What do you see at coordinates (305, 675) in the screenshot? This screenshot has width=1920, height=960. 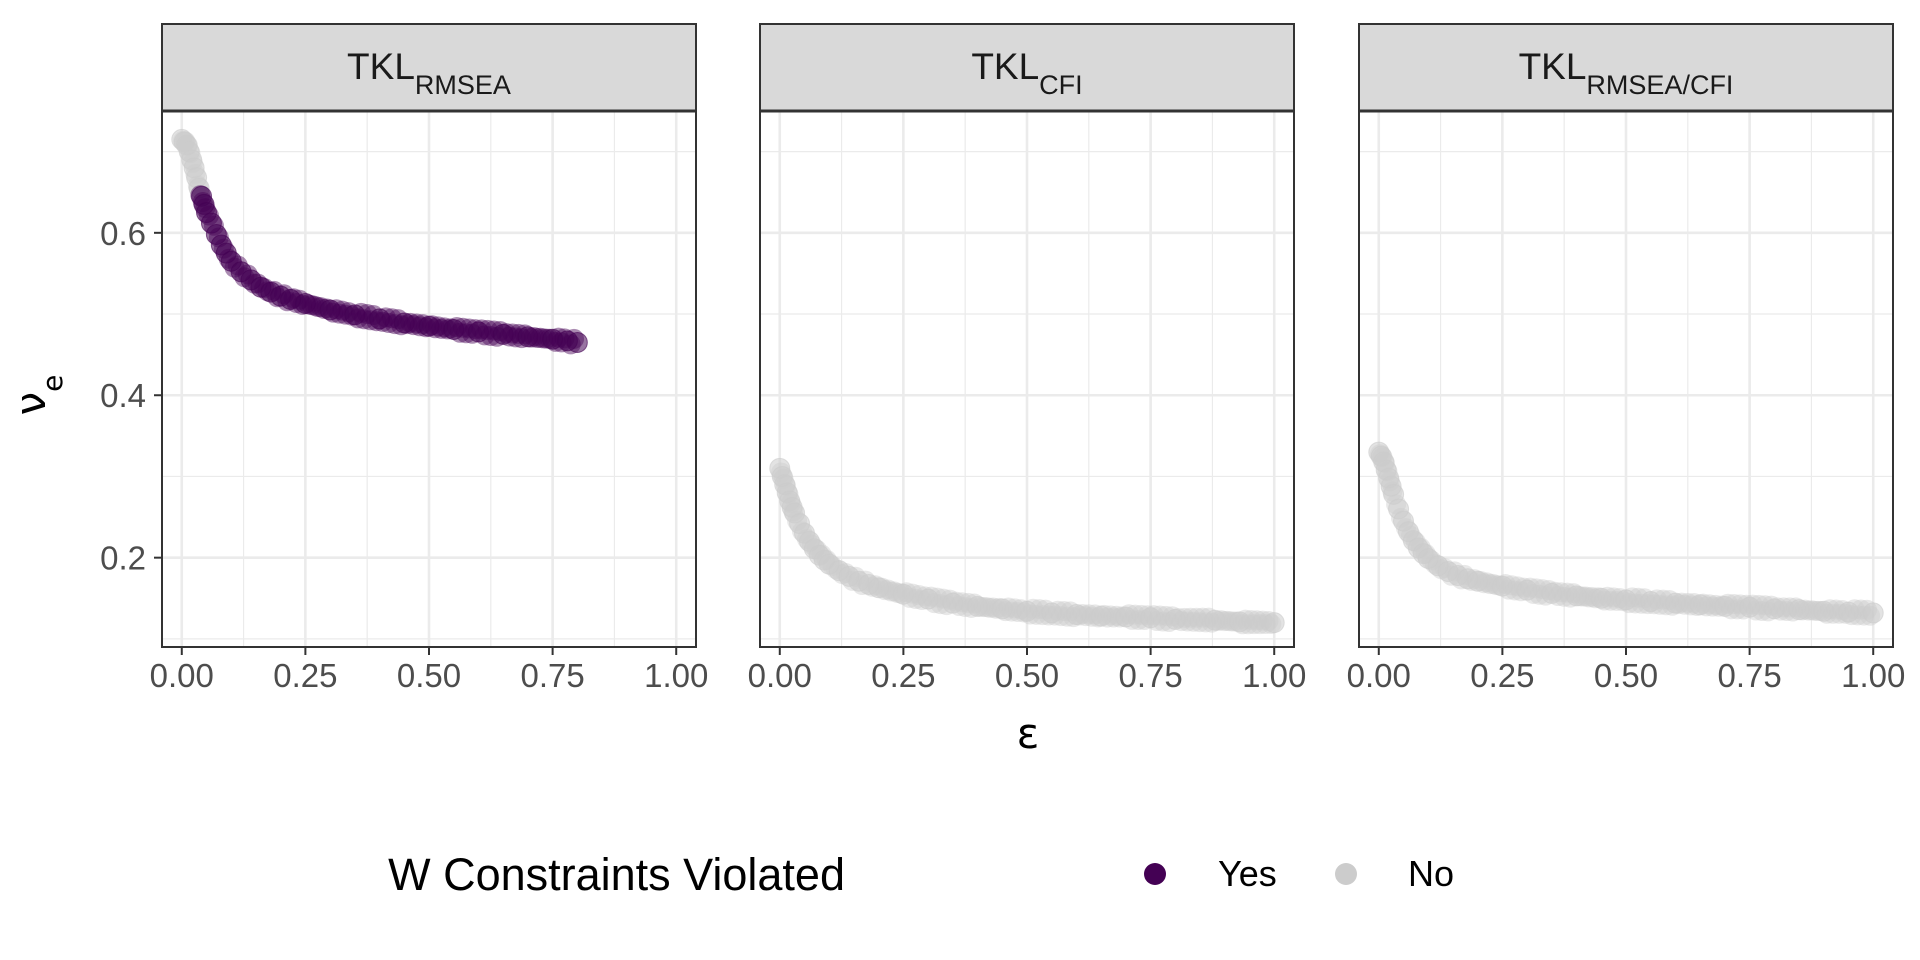 I see `x-tick-label: 0.25` at bounding box center [305, 675].